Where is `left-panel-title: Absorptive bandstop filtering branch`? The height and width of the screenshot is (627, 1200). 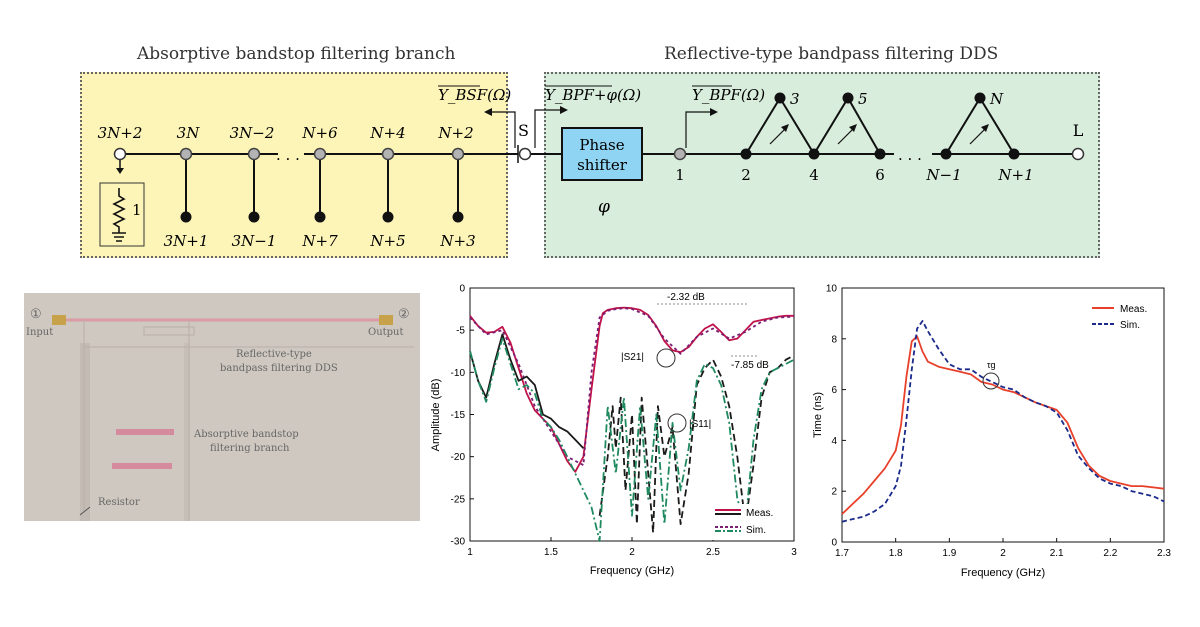 left-panel-title: Absorptive bandstop filtering branch is located at coordinates (296, 54).